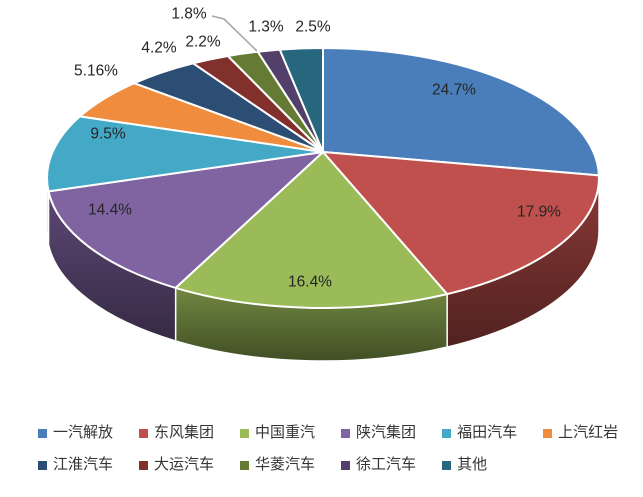 This screenshot has height=497, width=643. What do you see at coordinates (487, 433) in the screenshot?
I see `legend-label: 福田汽车` at bounding box center [487, 433].